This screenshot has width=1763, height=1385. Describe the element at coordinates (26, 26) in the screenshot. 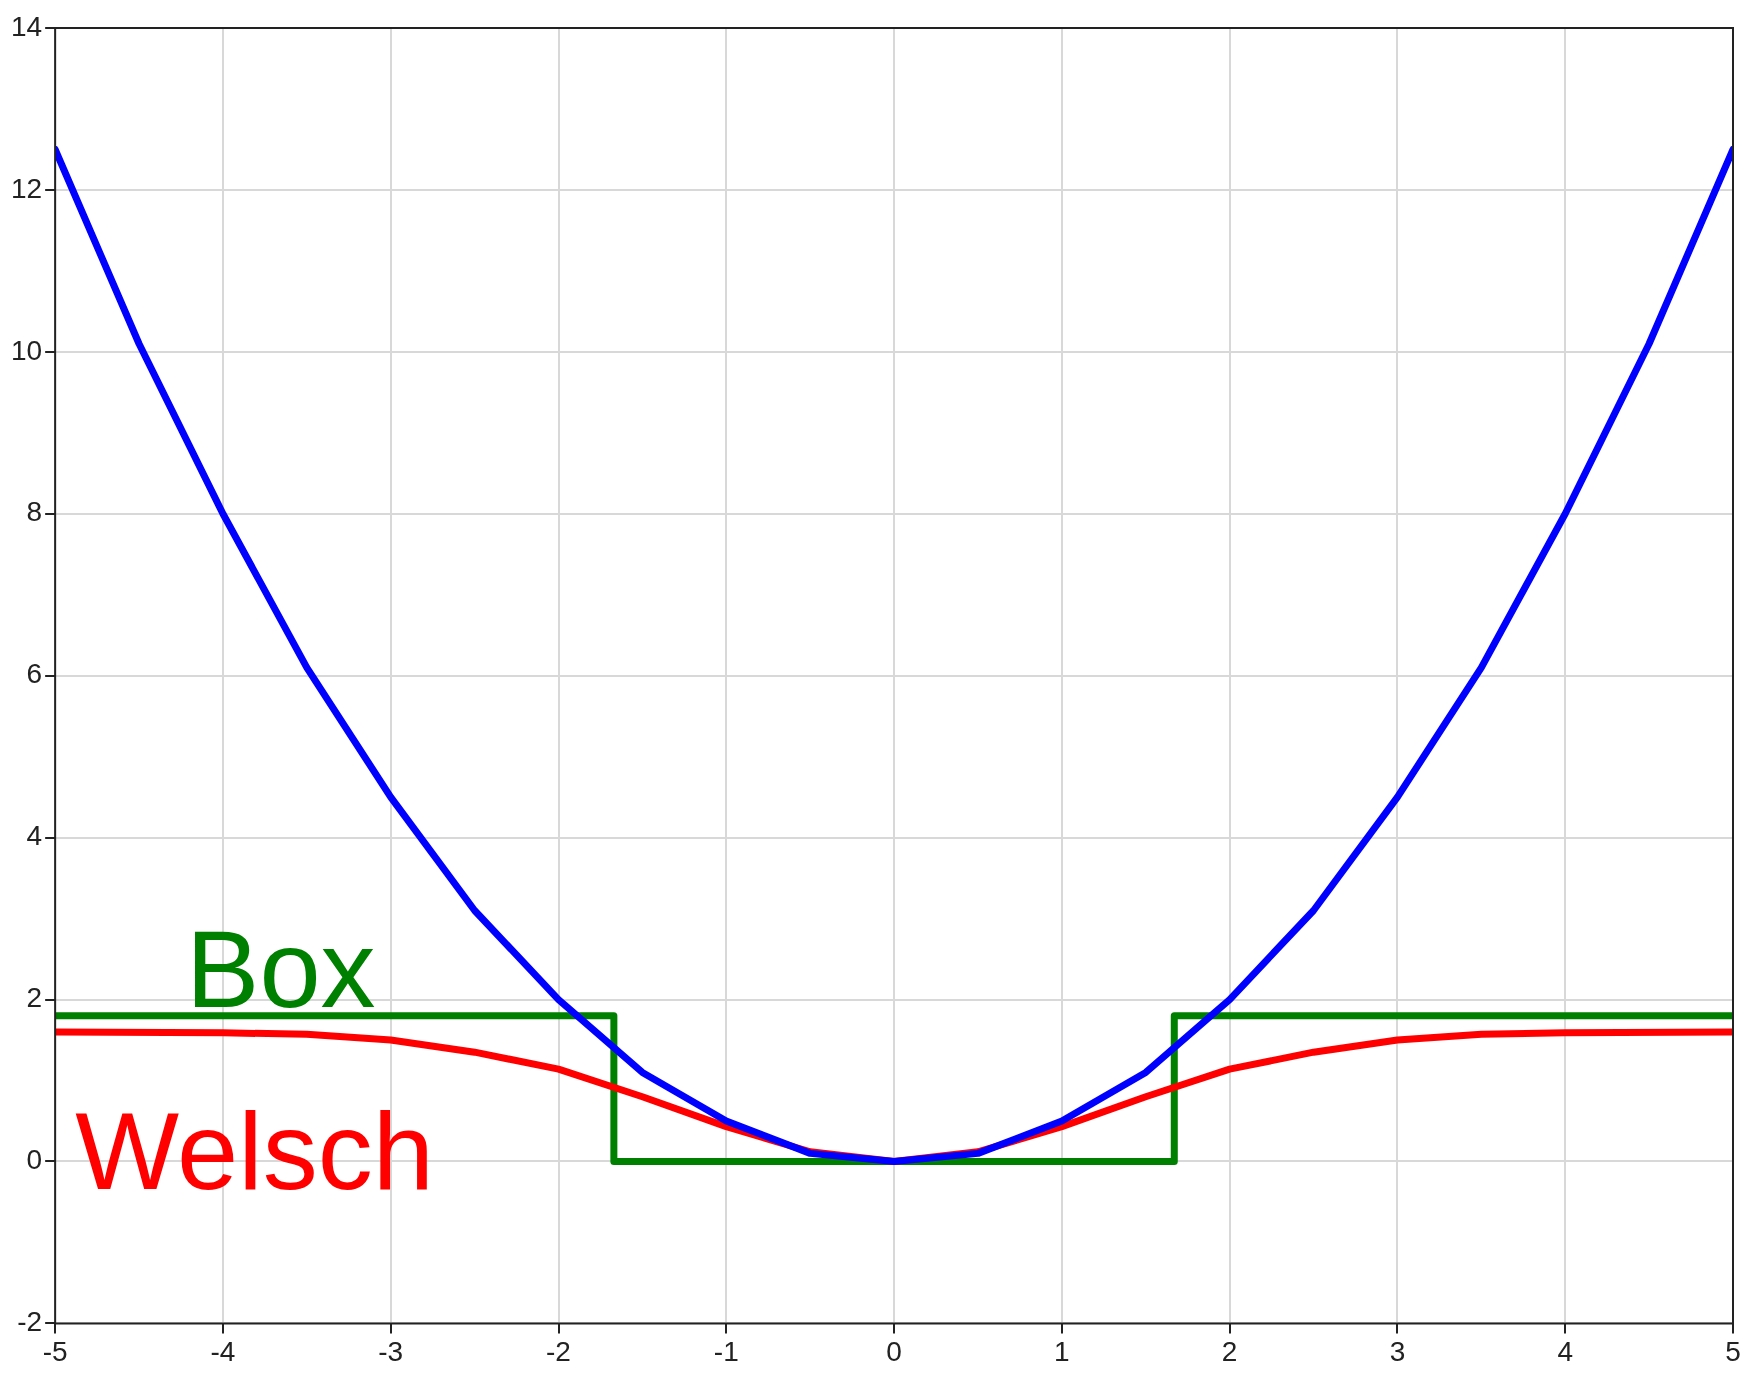

I see `y-tick-label: 14` at that location.